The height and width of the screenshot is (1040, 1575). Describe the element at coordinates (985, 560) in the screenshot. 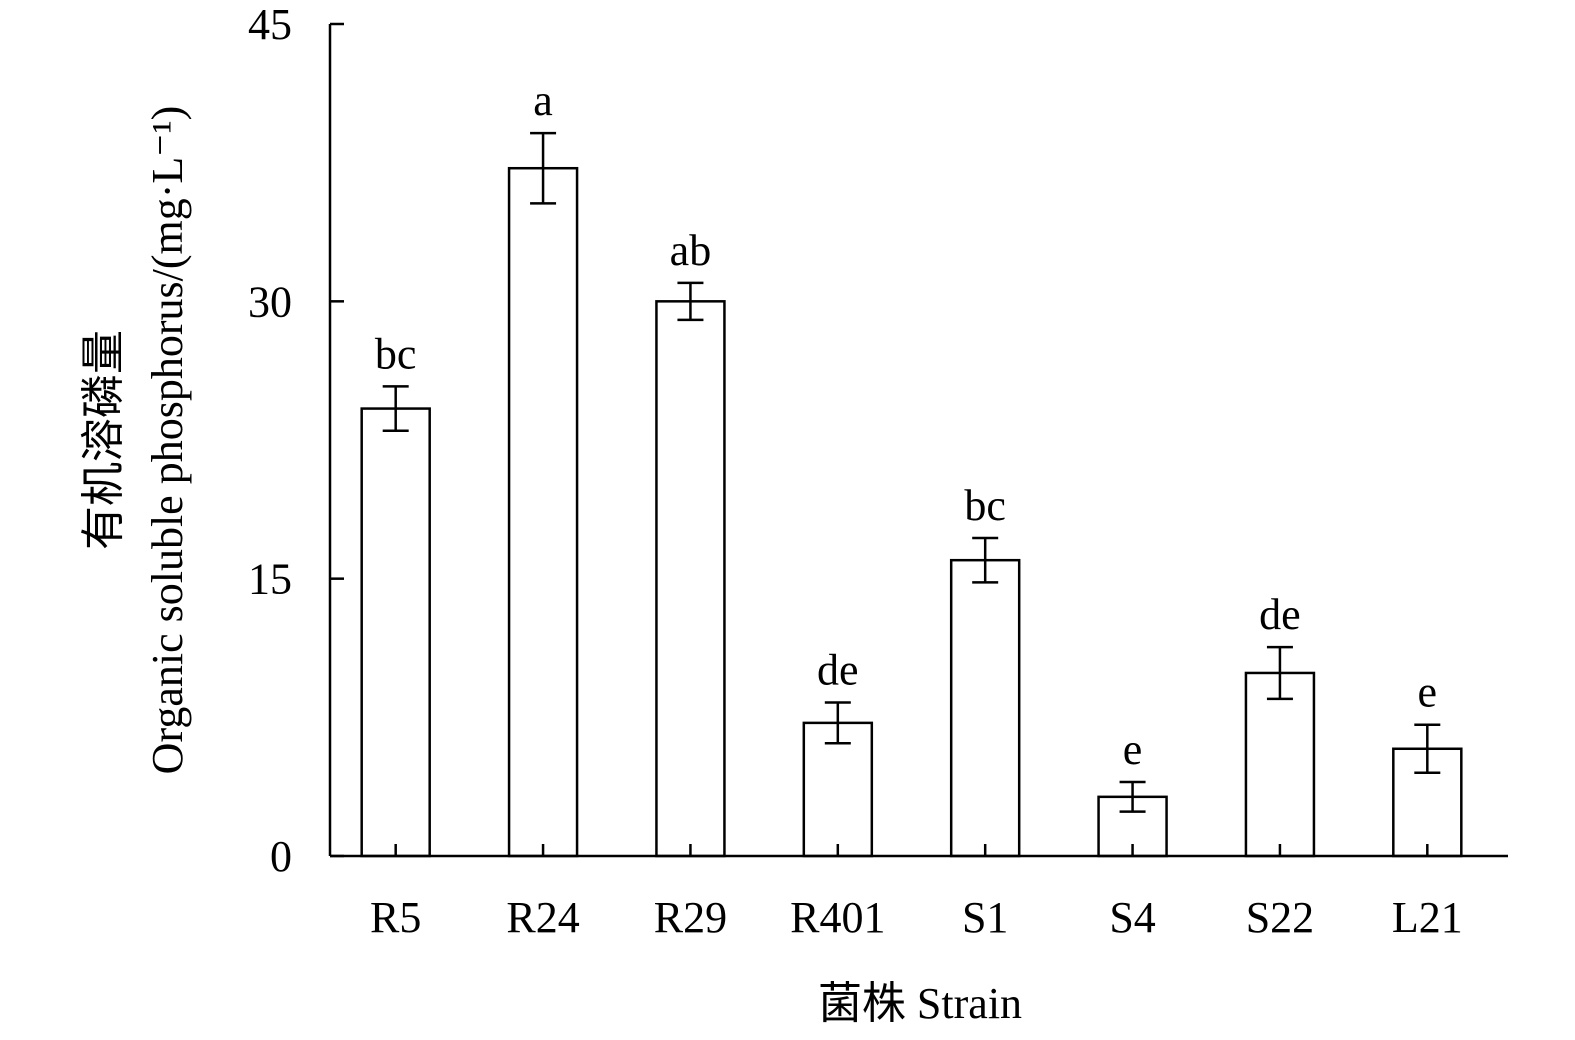

I see `error-bar-S1` at that location.